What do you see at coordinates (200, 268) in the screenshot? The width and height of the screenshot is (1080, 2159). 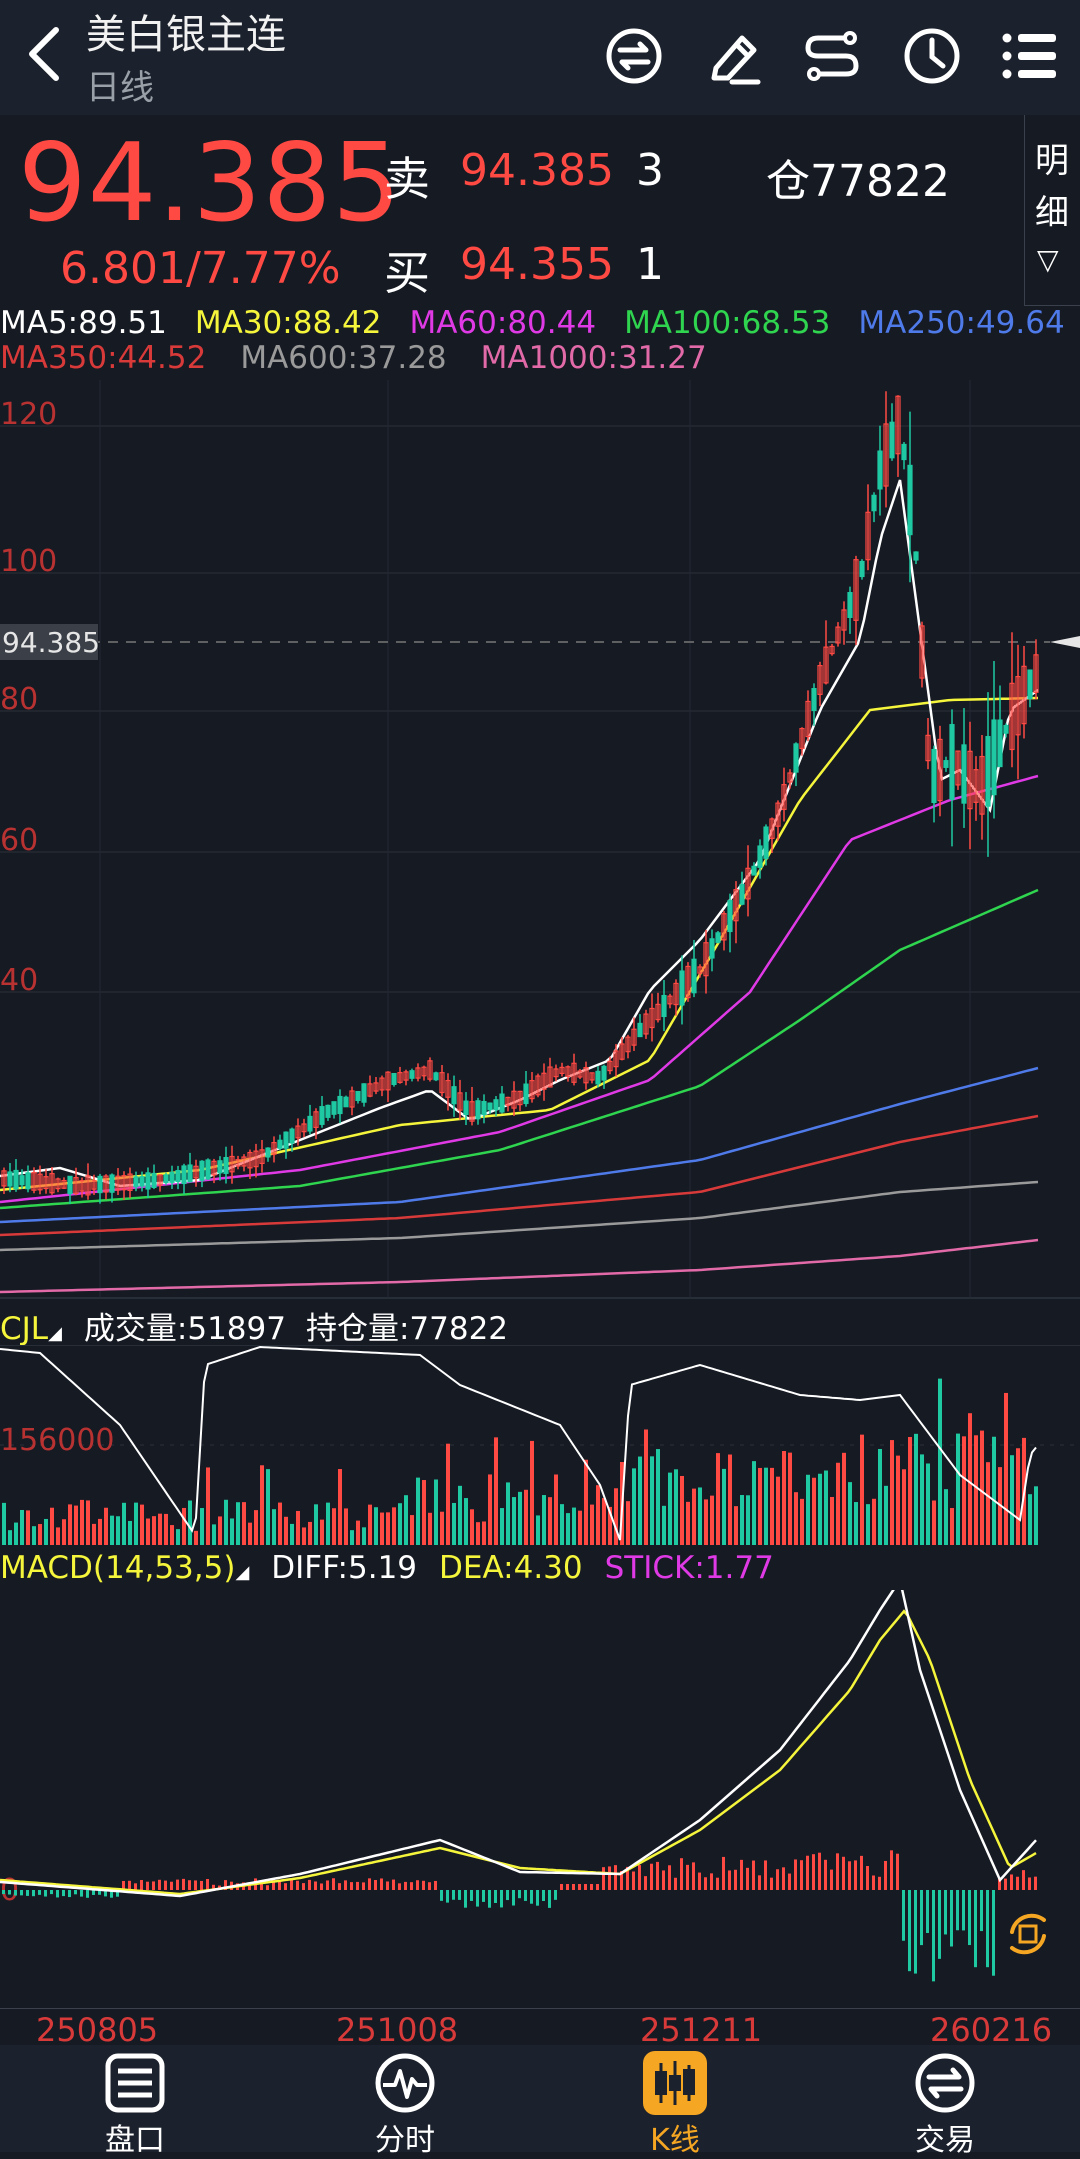 I see `price-change: 6.801/7.77%` at bounding box center [200, 268].